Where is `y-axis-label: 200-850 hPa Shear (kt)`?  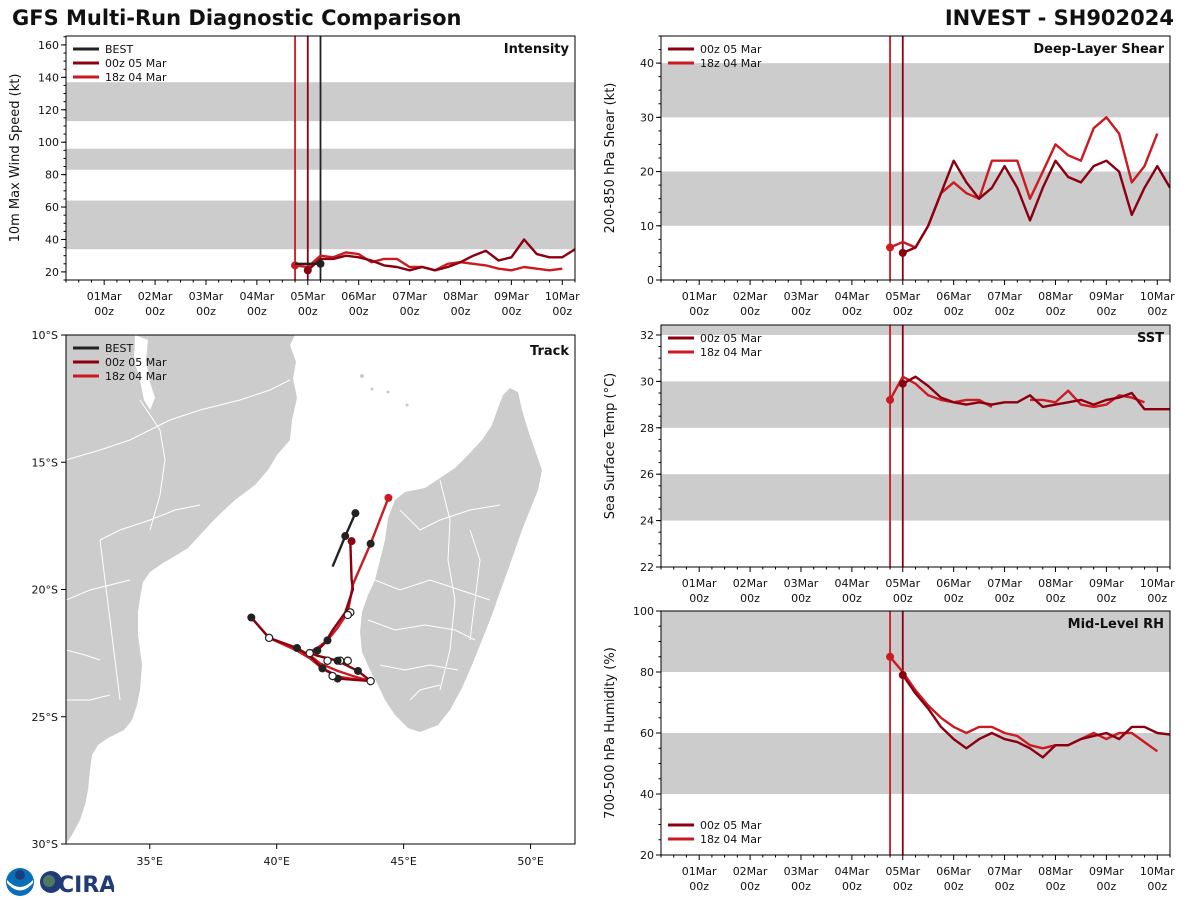 y-axis-label: 200-850 hPa Shear (kt) is located at coordinates (610, 158).